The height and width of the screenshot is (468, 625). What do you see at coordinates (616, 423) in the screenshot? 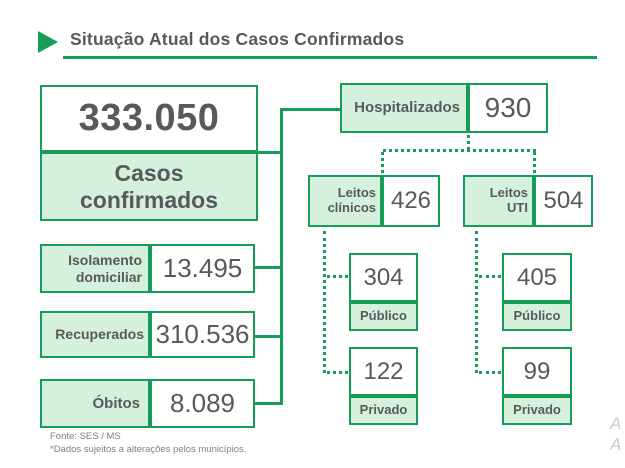
I see `corner-mark-1: A` at bounding box center [616, 423].